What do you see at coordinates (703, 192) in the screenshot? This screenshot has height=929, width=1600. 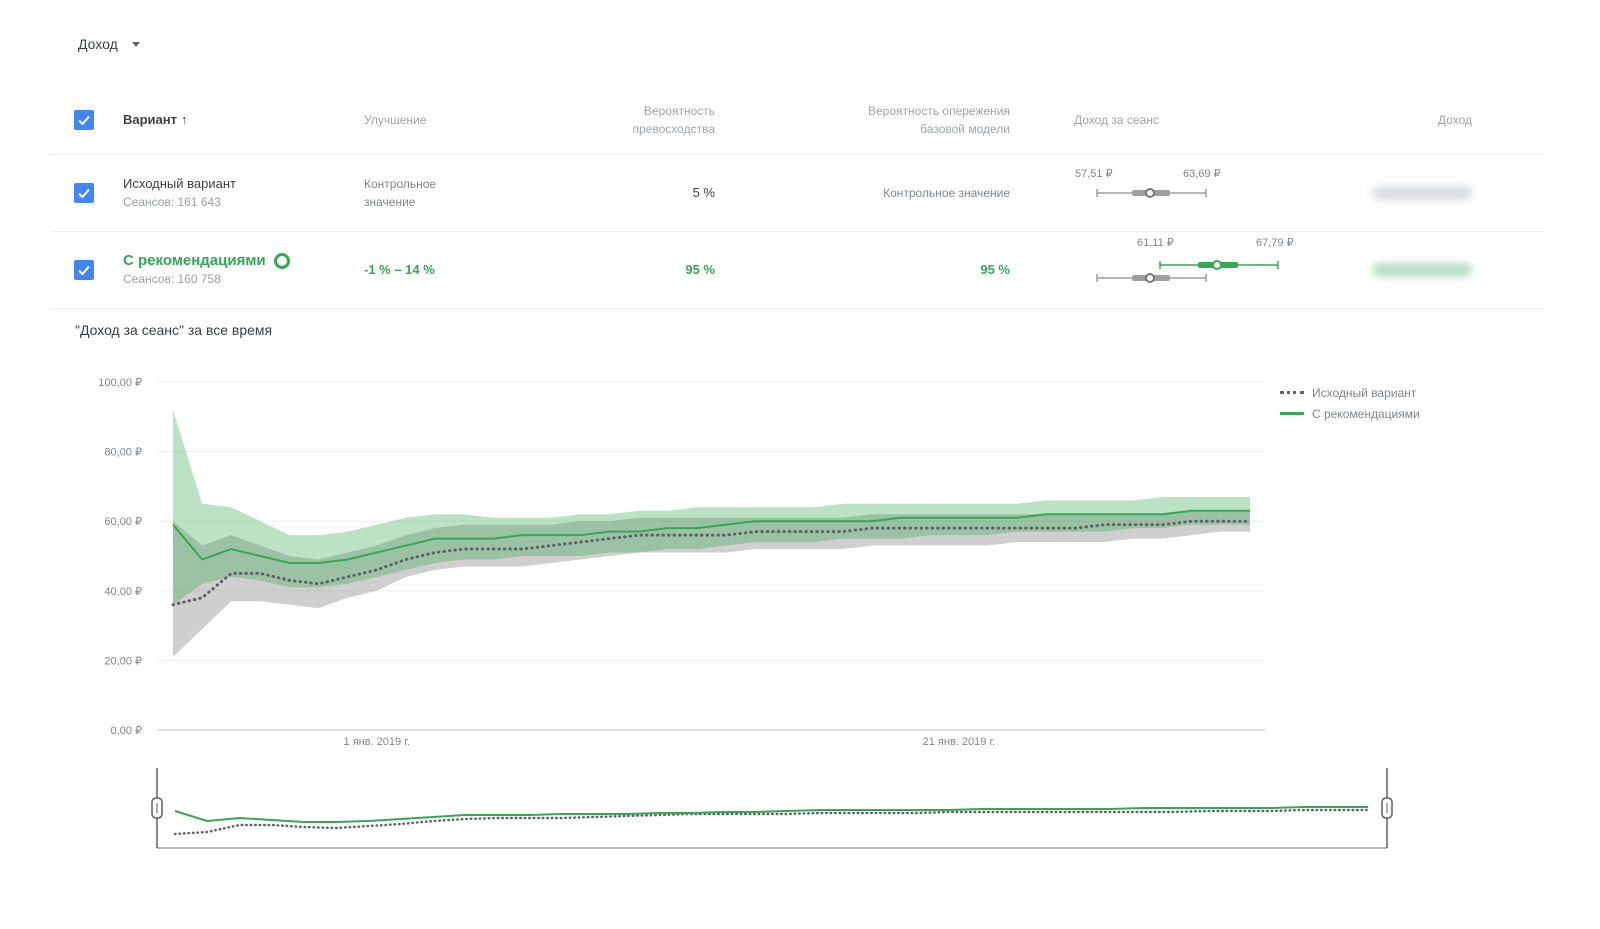 I see `prob-best-value: 5 %` at bounding box center [703, 192].